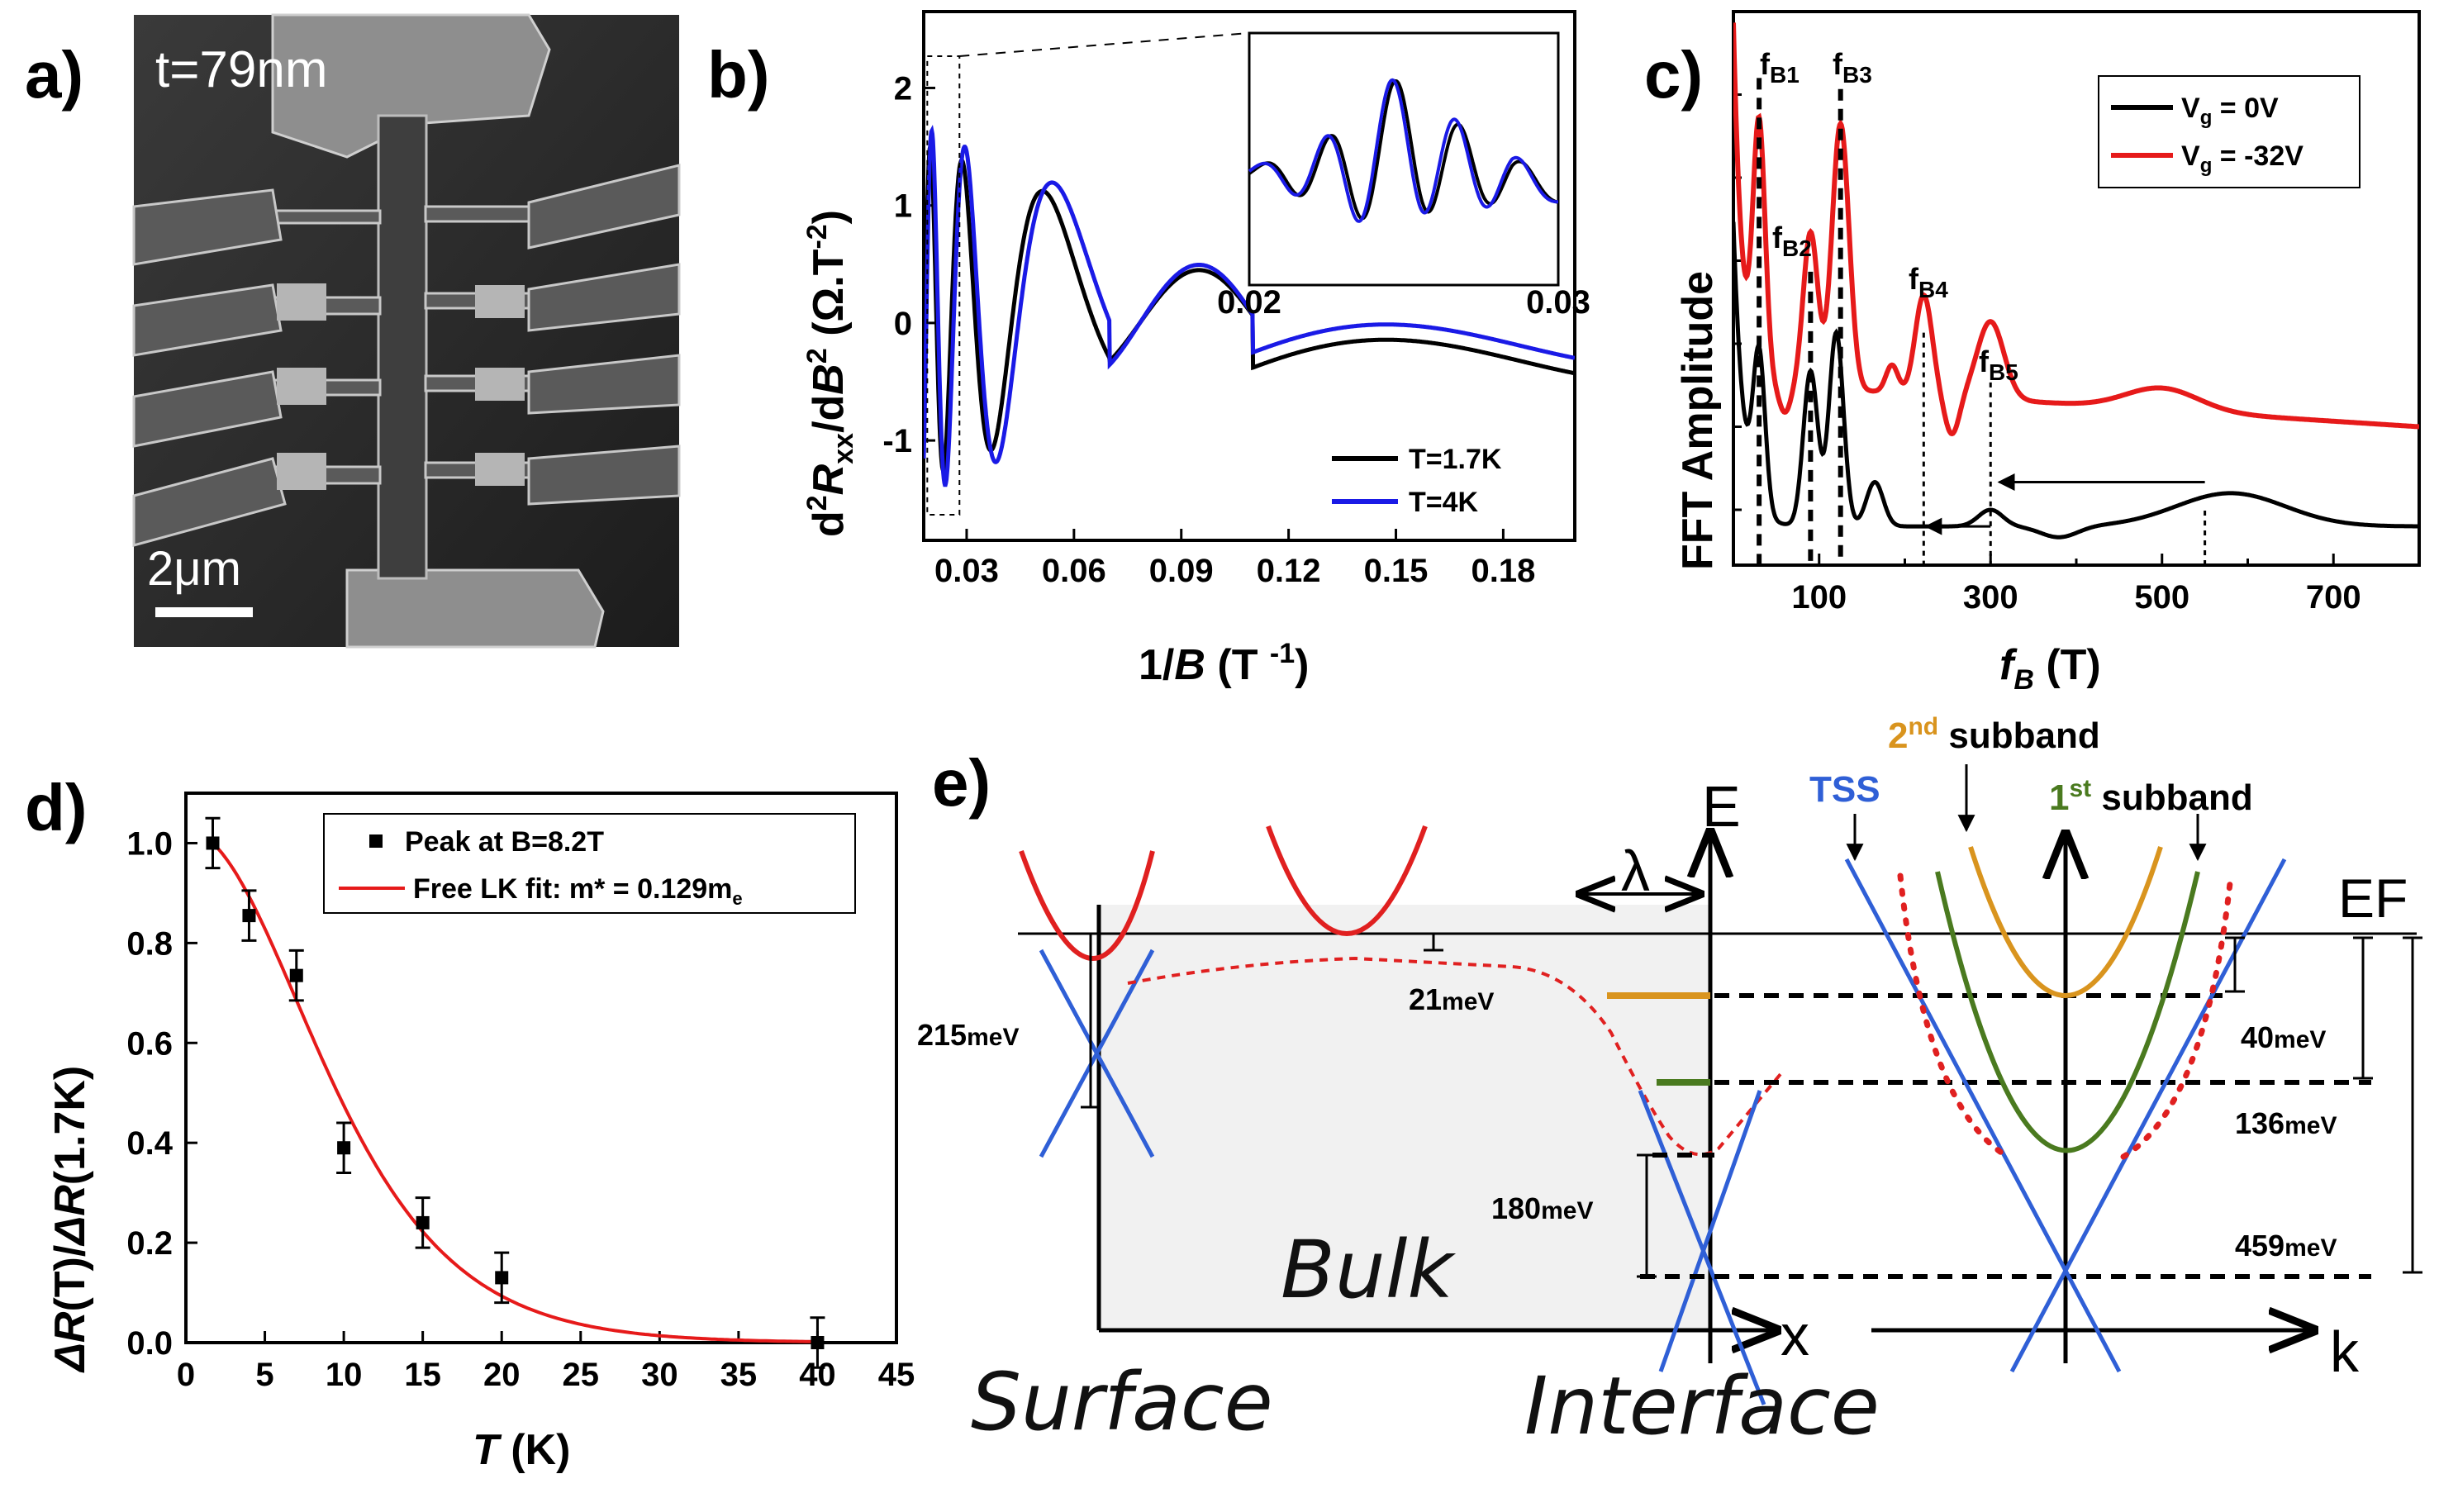 This screenshot has height=1512, width=2439. Describe the element at coordinates (589, 863) in the screenshot. I see `chart-d-legend-box` at that location.